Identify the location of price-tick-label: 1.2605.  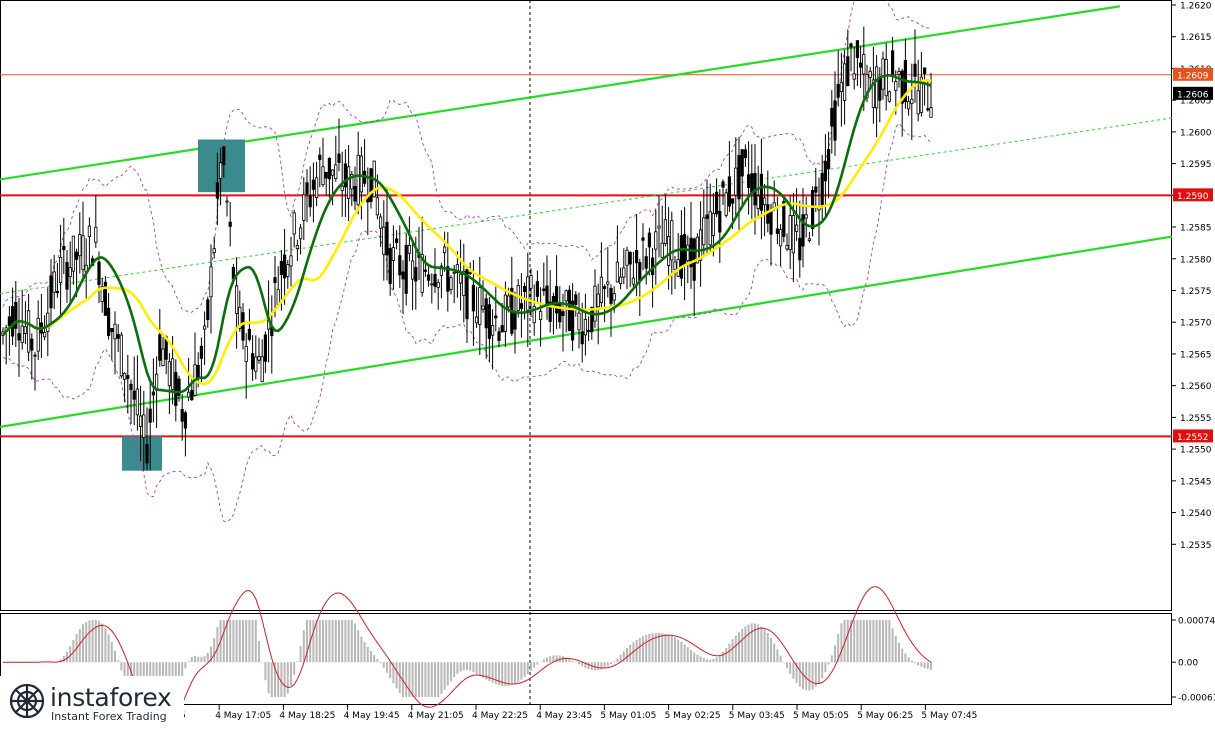
(1196, 102).